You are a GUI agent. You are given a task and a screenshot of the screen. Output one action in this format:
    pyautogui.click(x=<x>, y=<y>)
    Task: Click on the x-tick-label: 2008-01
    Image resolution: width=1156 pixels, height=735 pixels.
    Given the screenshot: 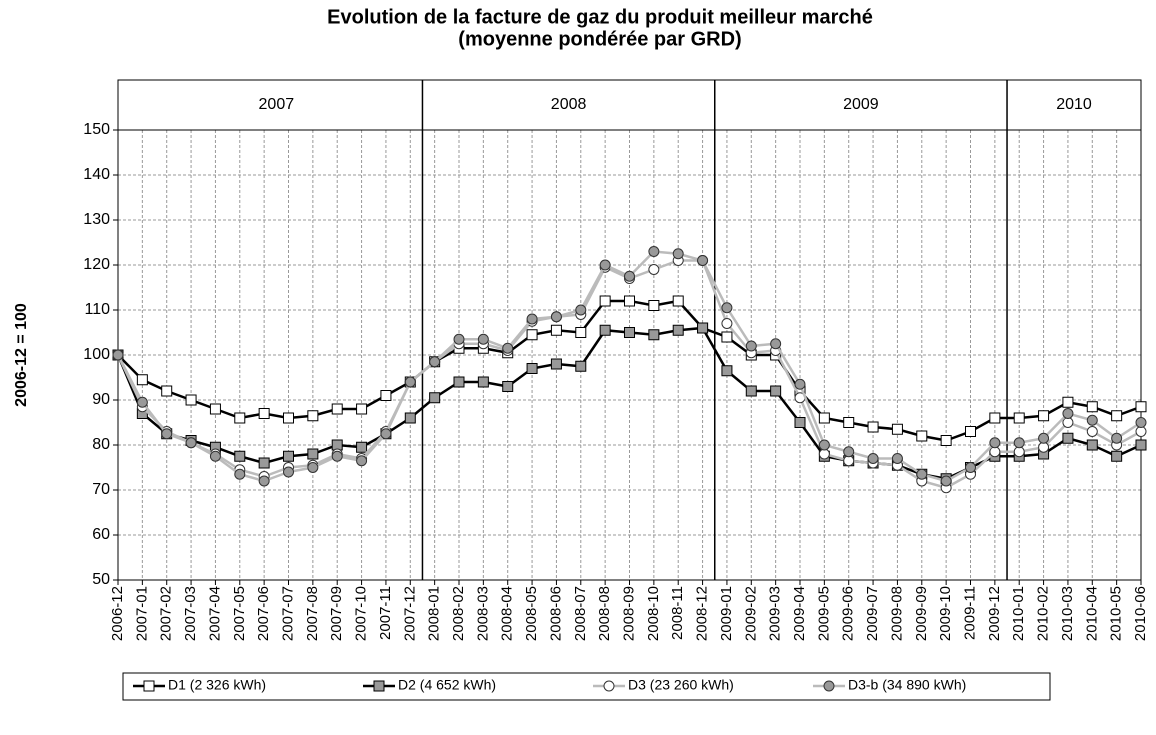 What is the action you would take?
    pyautogui.click(x=434, y=613)
    